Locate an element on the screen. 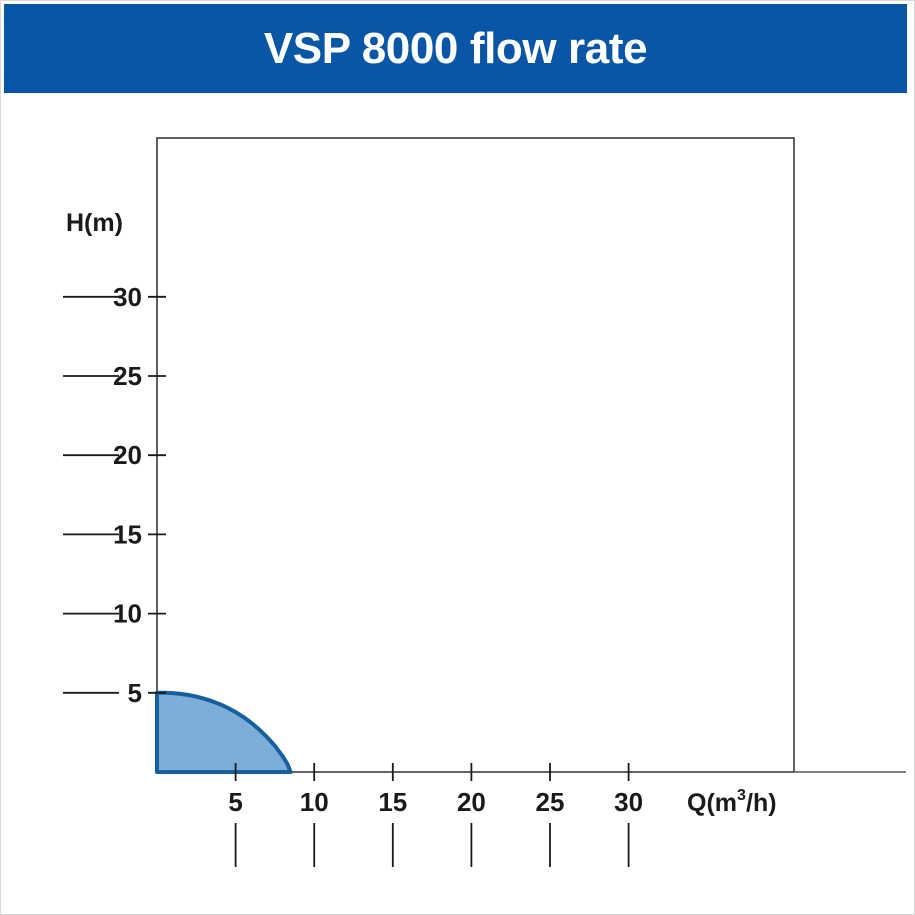 This screenshot has height=915, width=915. x-axis-title-tail: /h) is located at coordinates (761, 803).